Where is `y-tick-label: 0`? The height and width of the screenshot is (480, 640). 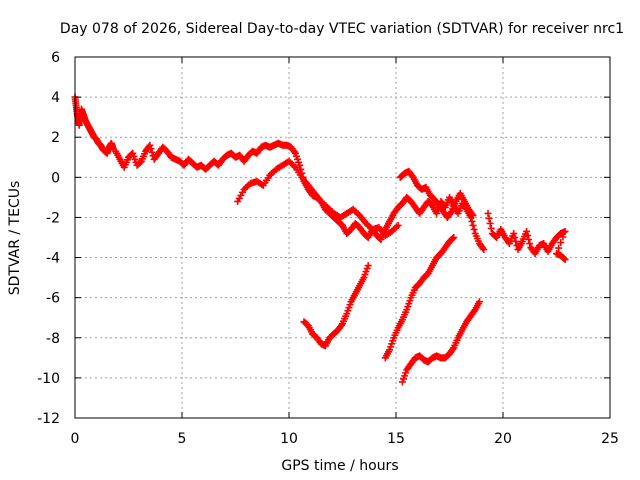 y-tick-label: 0 is located at coordinates (55, 178).